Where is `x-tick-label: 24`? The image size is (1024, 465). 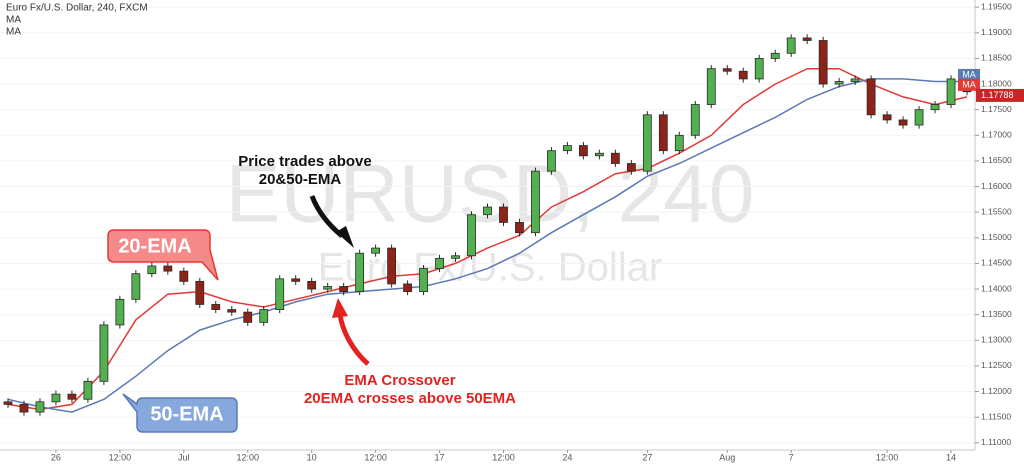 x-tick-label: 24 is located at coordinates (567, 457).